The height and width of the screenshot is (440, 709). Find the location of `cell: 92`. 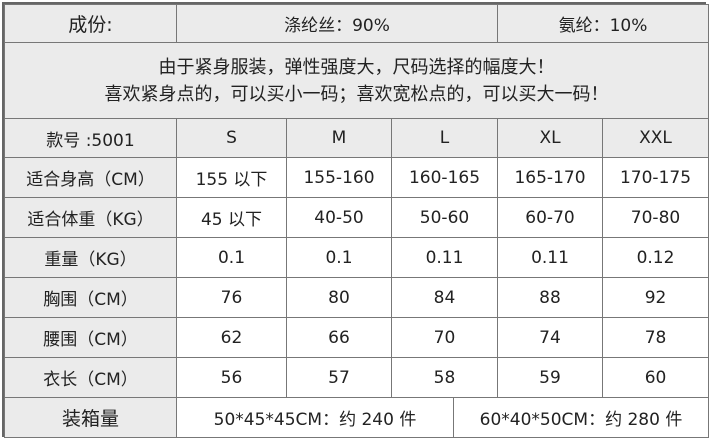

cell: 92 is located at coordinates (655, 297).